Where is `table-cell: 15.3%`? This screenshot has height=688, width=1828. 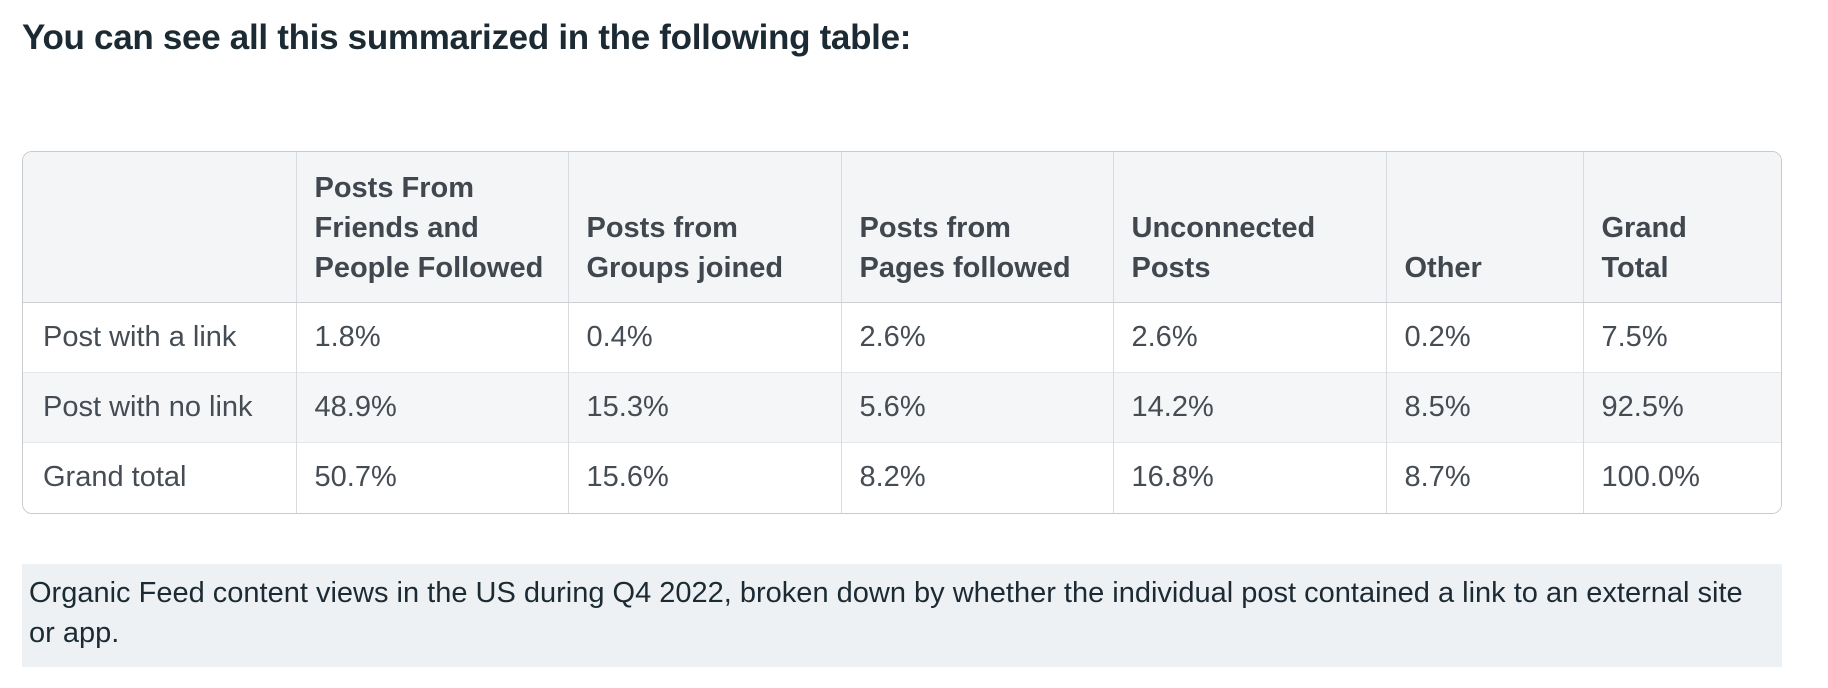
table-cell: 15.3% is located at coordinates (704, 407).